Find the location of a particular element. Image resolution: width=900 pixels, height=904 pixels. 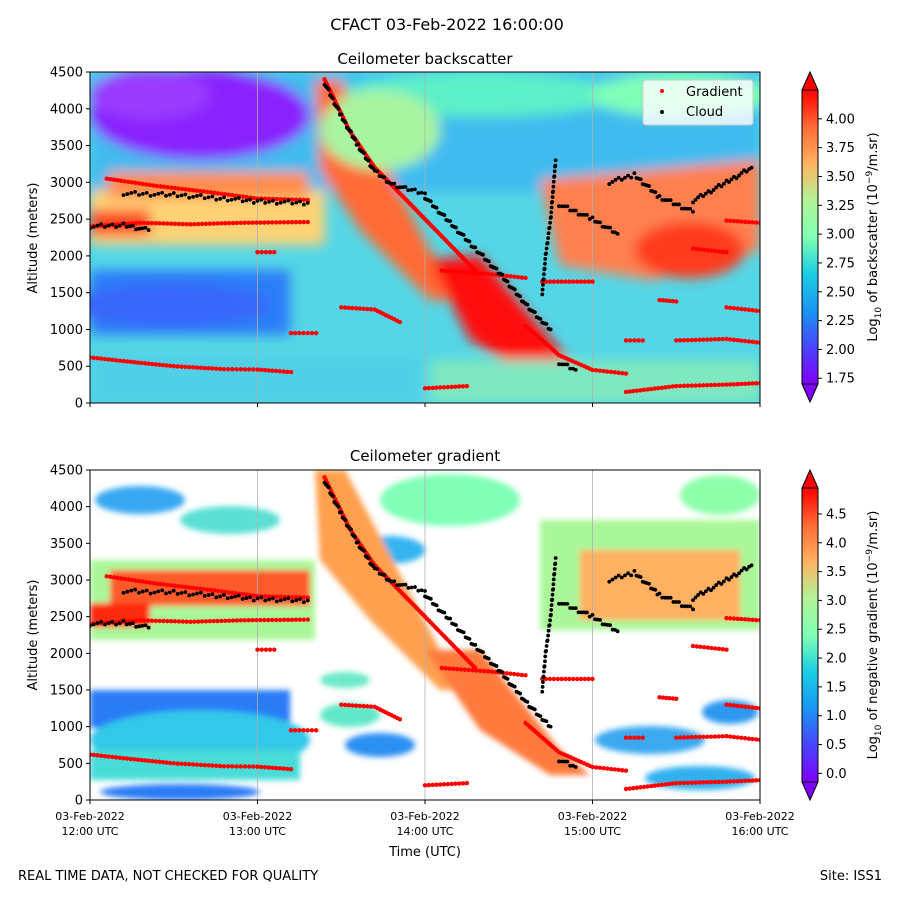

y-tick-label: 1000 is located at coordinates (66, 330).